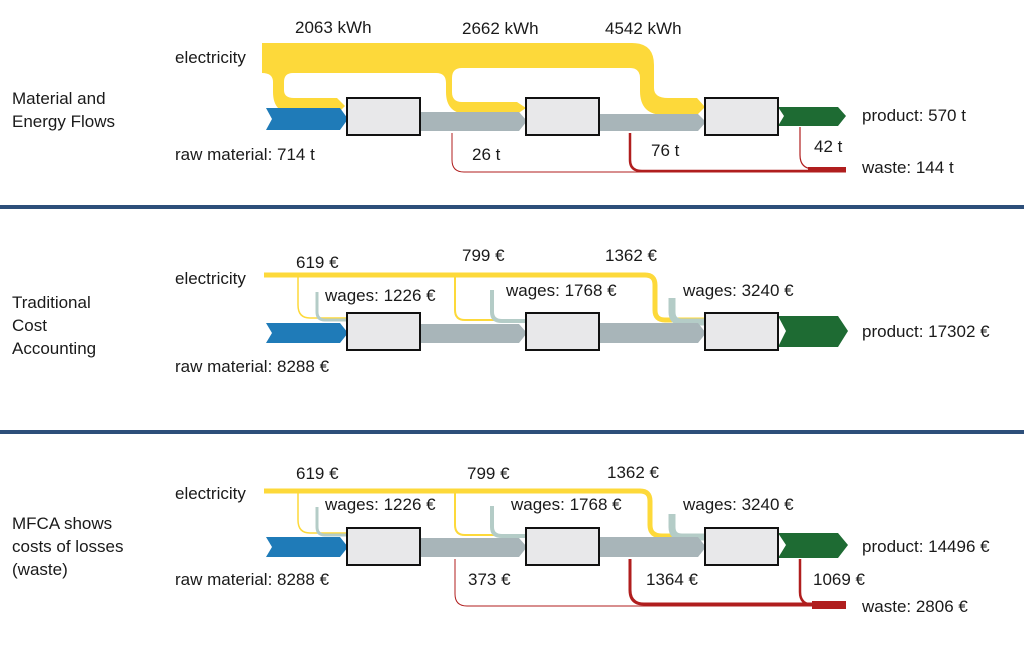 The height and width of the screenshot is (647, 1024). What do you see at coordinates (500, 28) in the screenshot?
I see `energy-value-label: 2662 kWh` at bounding box center [500, 28].